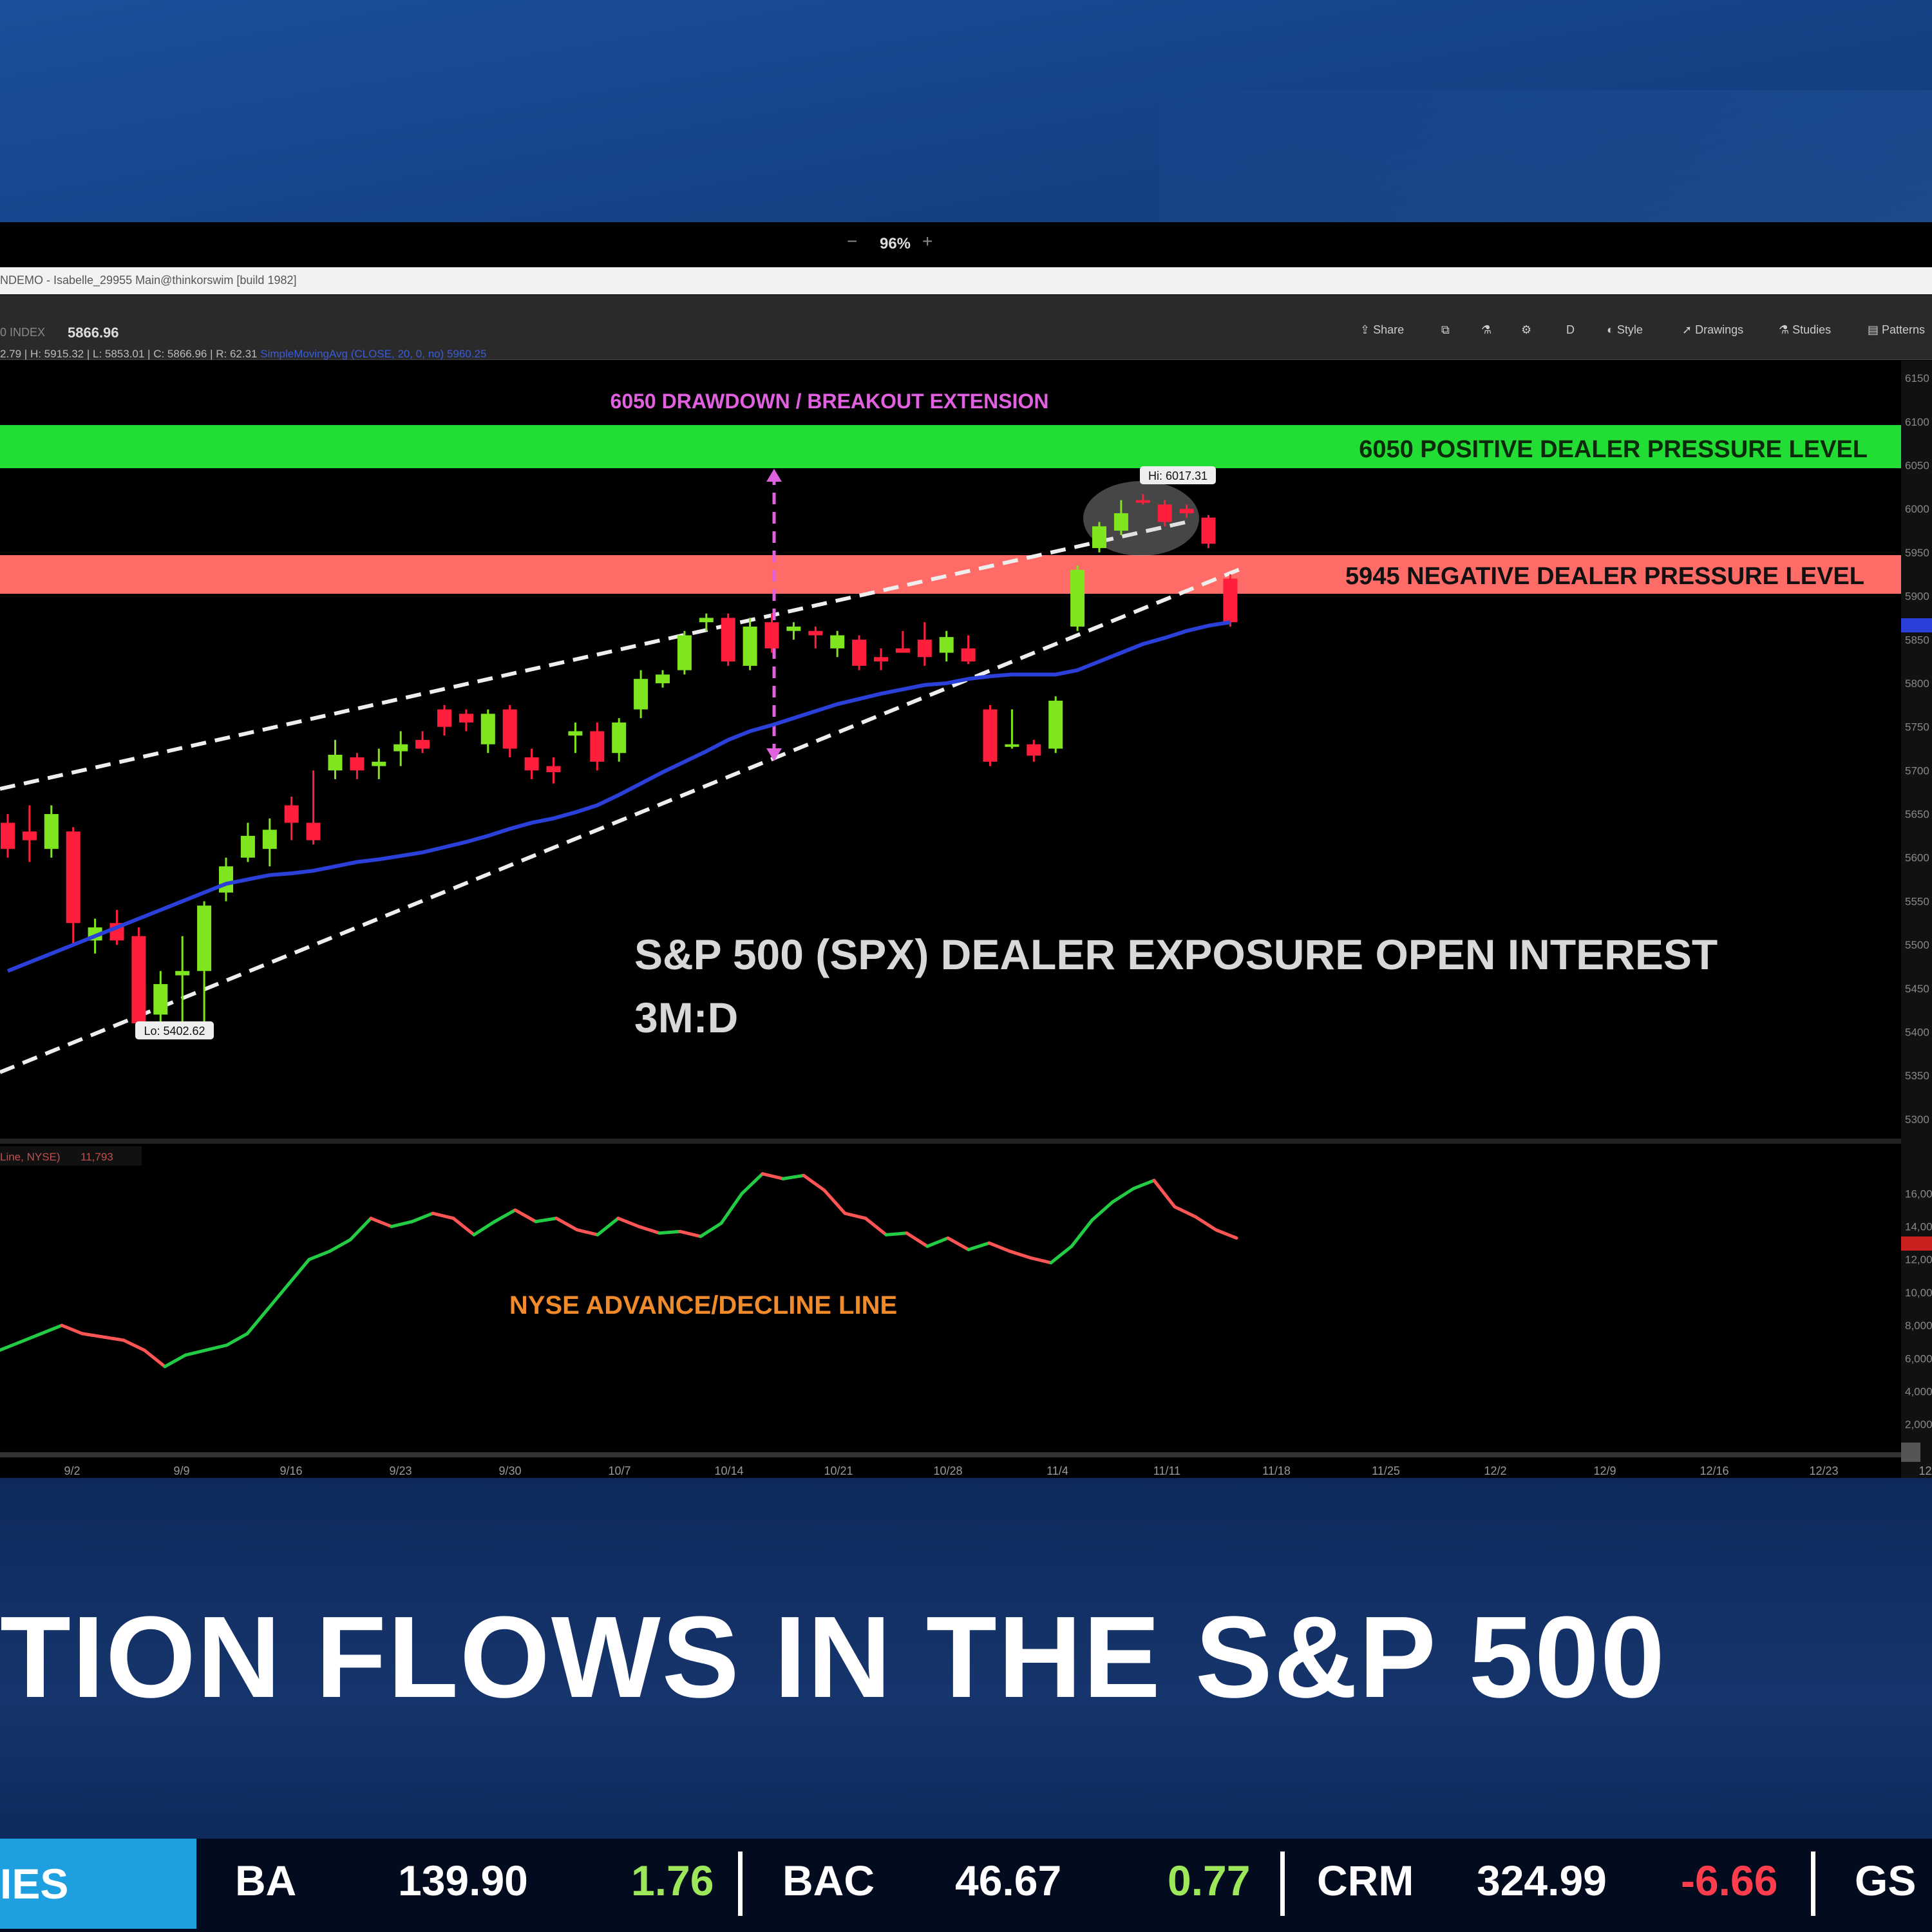 Image resolution: width=1932 pixels, height=1932 pixels. What do you see at coordinates (1805, 329) in the screenshot?
I see `studies-button: ⚗ Studies` at bounding box center [1805, 329].